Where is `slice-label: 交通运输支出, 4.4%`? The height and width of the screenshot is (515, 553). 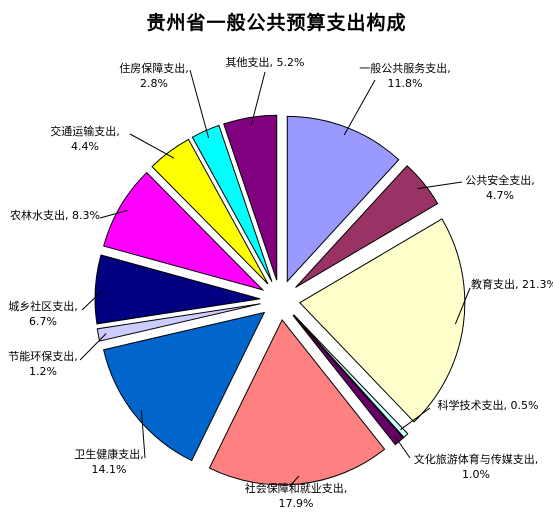 slice-label: 交通运输支出, 4.4% is located at coordinates (85, 138).